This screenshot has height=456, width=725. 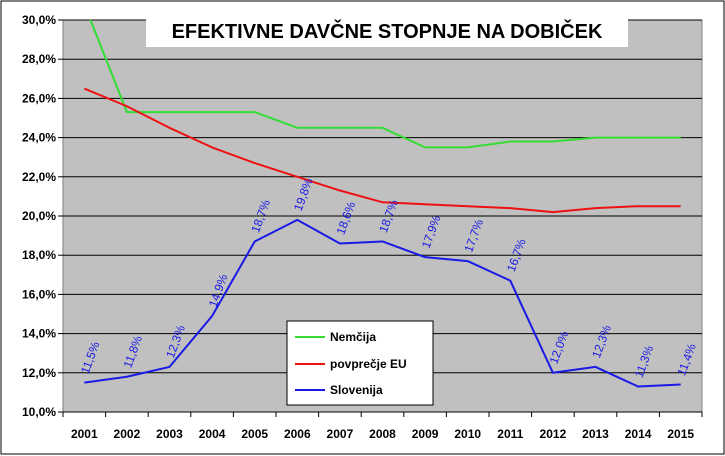 I want to click on chart-title: EFEKTIVNE DAVČNE STOPNJE NA DOBIČEK, so click(x=387, y=31).